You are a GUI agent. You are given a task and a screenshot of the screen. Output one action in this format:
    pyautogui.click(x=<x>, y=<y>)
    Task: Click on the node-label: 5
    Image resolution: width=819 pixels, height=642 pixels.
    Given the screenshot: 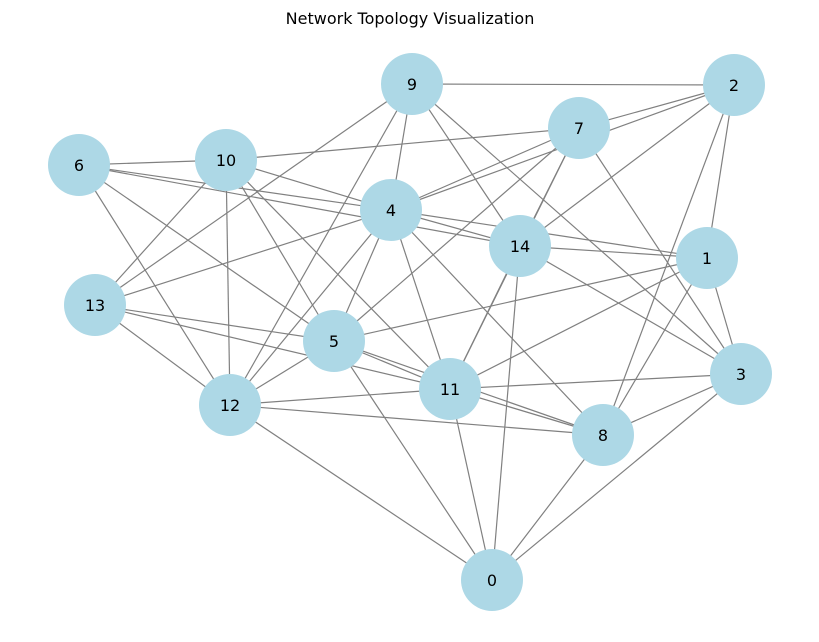 What is the action you would take?
    pyautogui.click(x=334, y=341)
    